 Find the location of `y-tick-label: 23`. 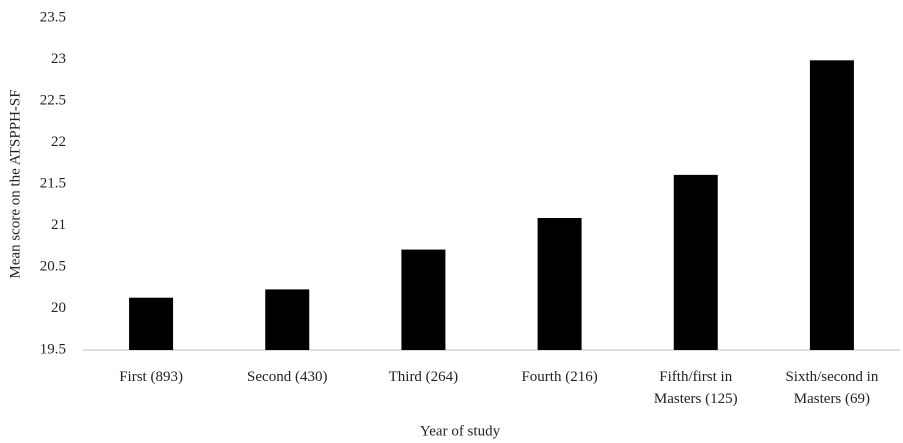

y-tick-label: 23 is located at coordinates (58, 59).